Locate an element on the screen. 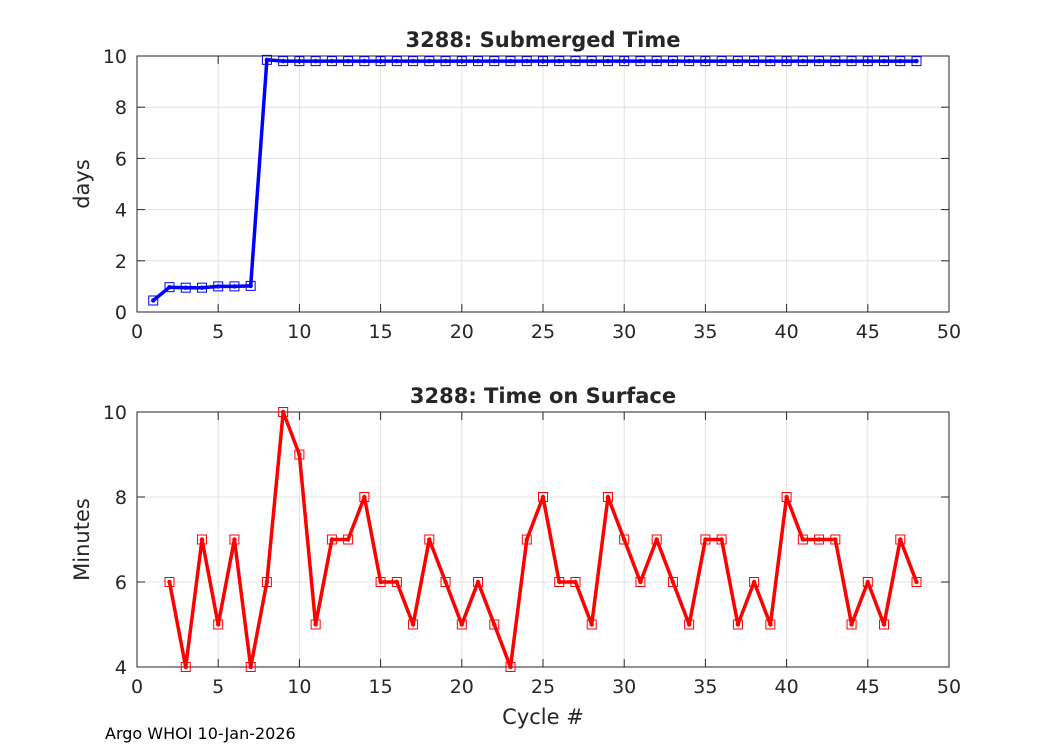 This screenshot has width=1050, height=750. x-tick-label: 15 is located at coordinates (381, 332).